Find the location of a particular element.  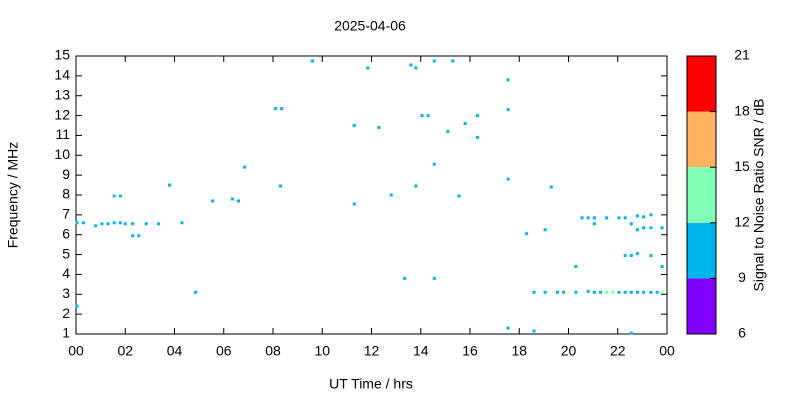

colorbar-tick-label: 18 is located at coordinates (742, 110).